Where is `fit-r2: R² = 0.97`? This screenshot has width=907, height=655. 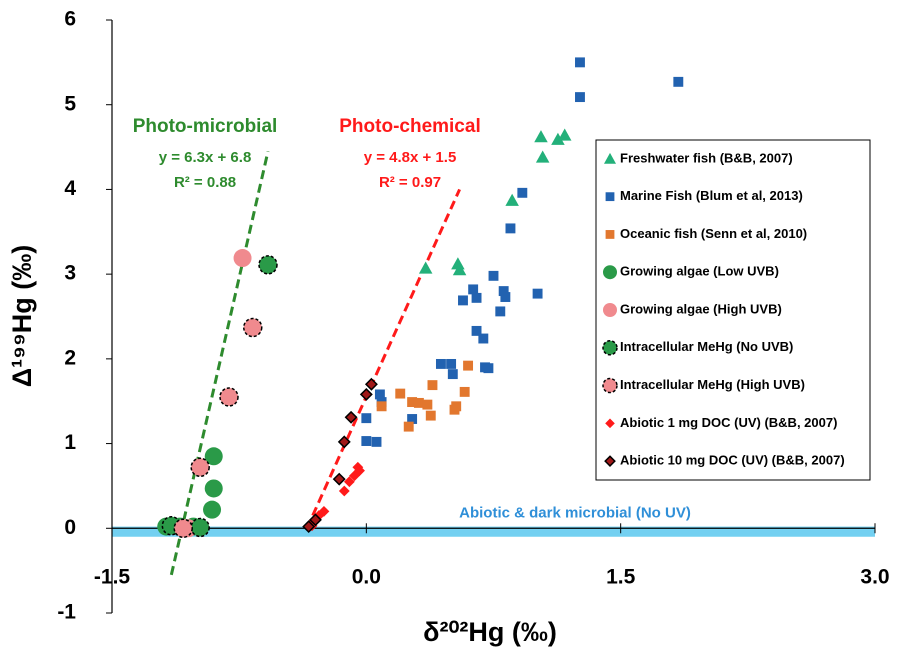 fit-r2: R² = 0.97 is located at coordinates (410, 182).